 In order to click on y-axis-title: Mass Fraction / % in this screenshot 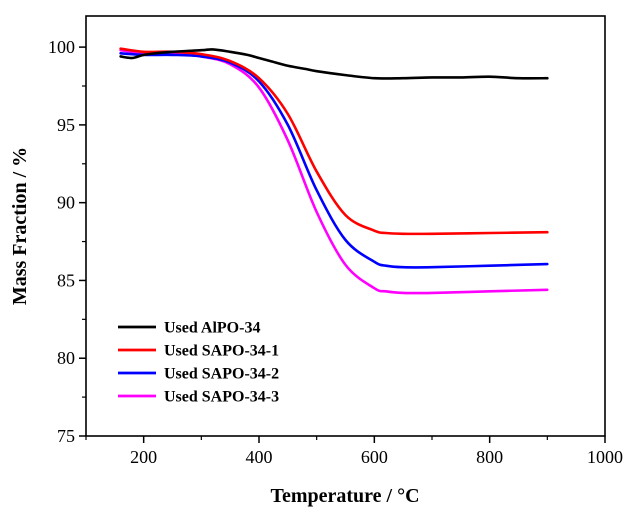, I will do `click(20, 226)`.